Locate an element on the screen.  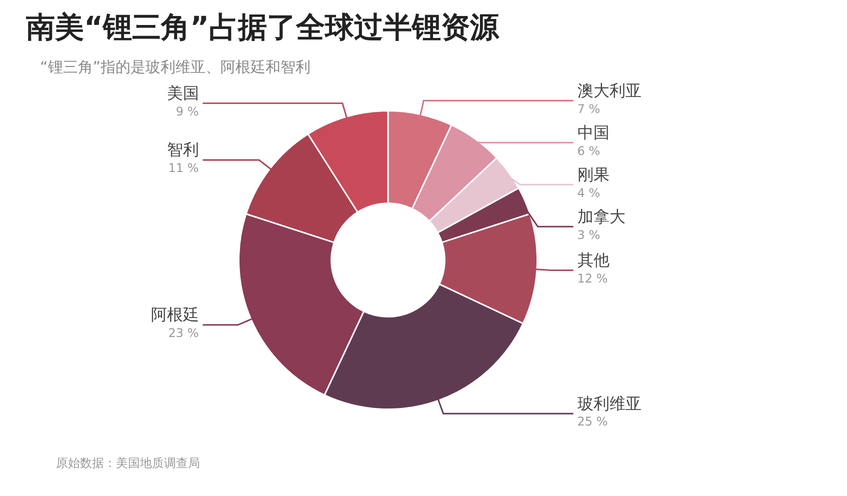
chart-title: 南美“锂三角”占据了全球过半锂资源 is located at coordinates (263, 27).